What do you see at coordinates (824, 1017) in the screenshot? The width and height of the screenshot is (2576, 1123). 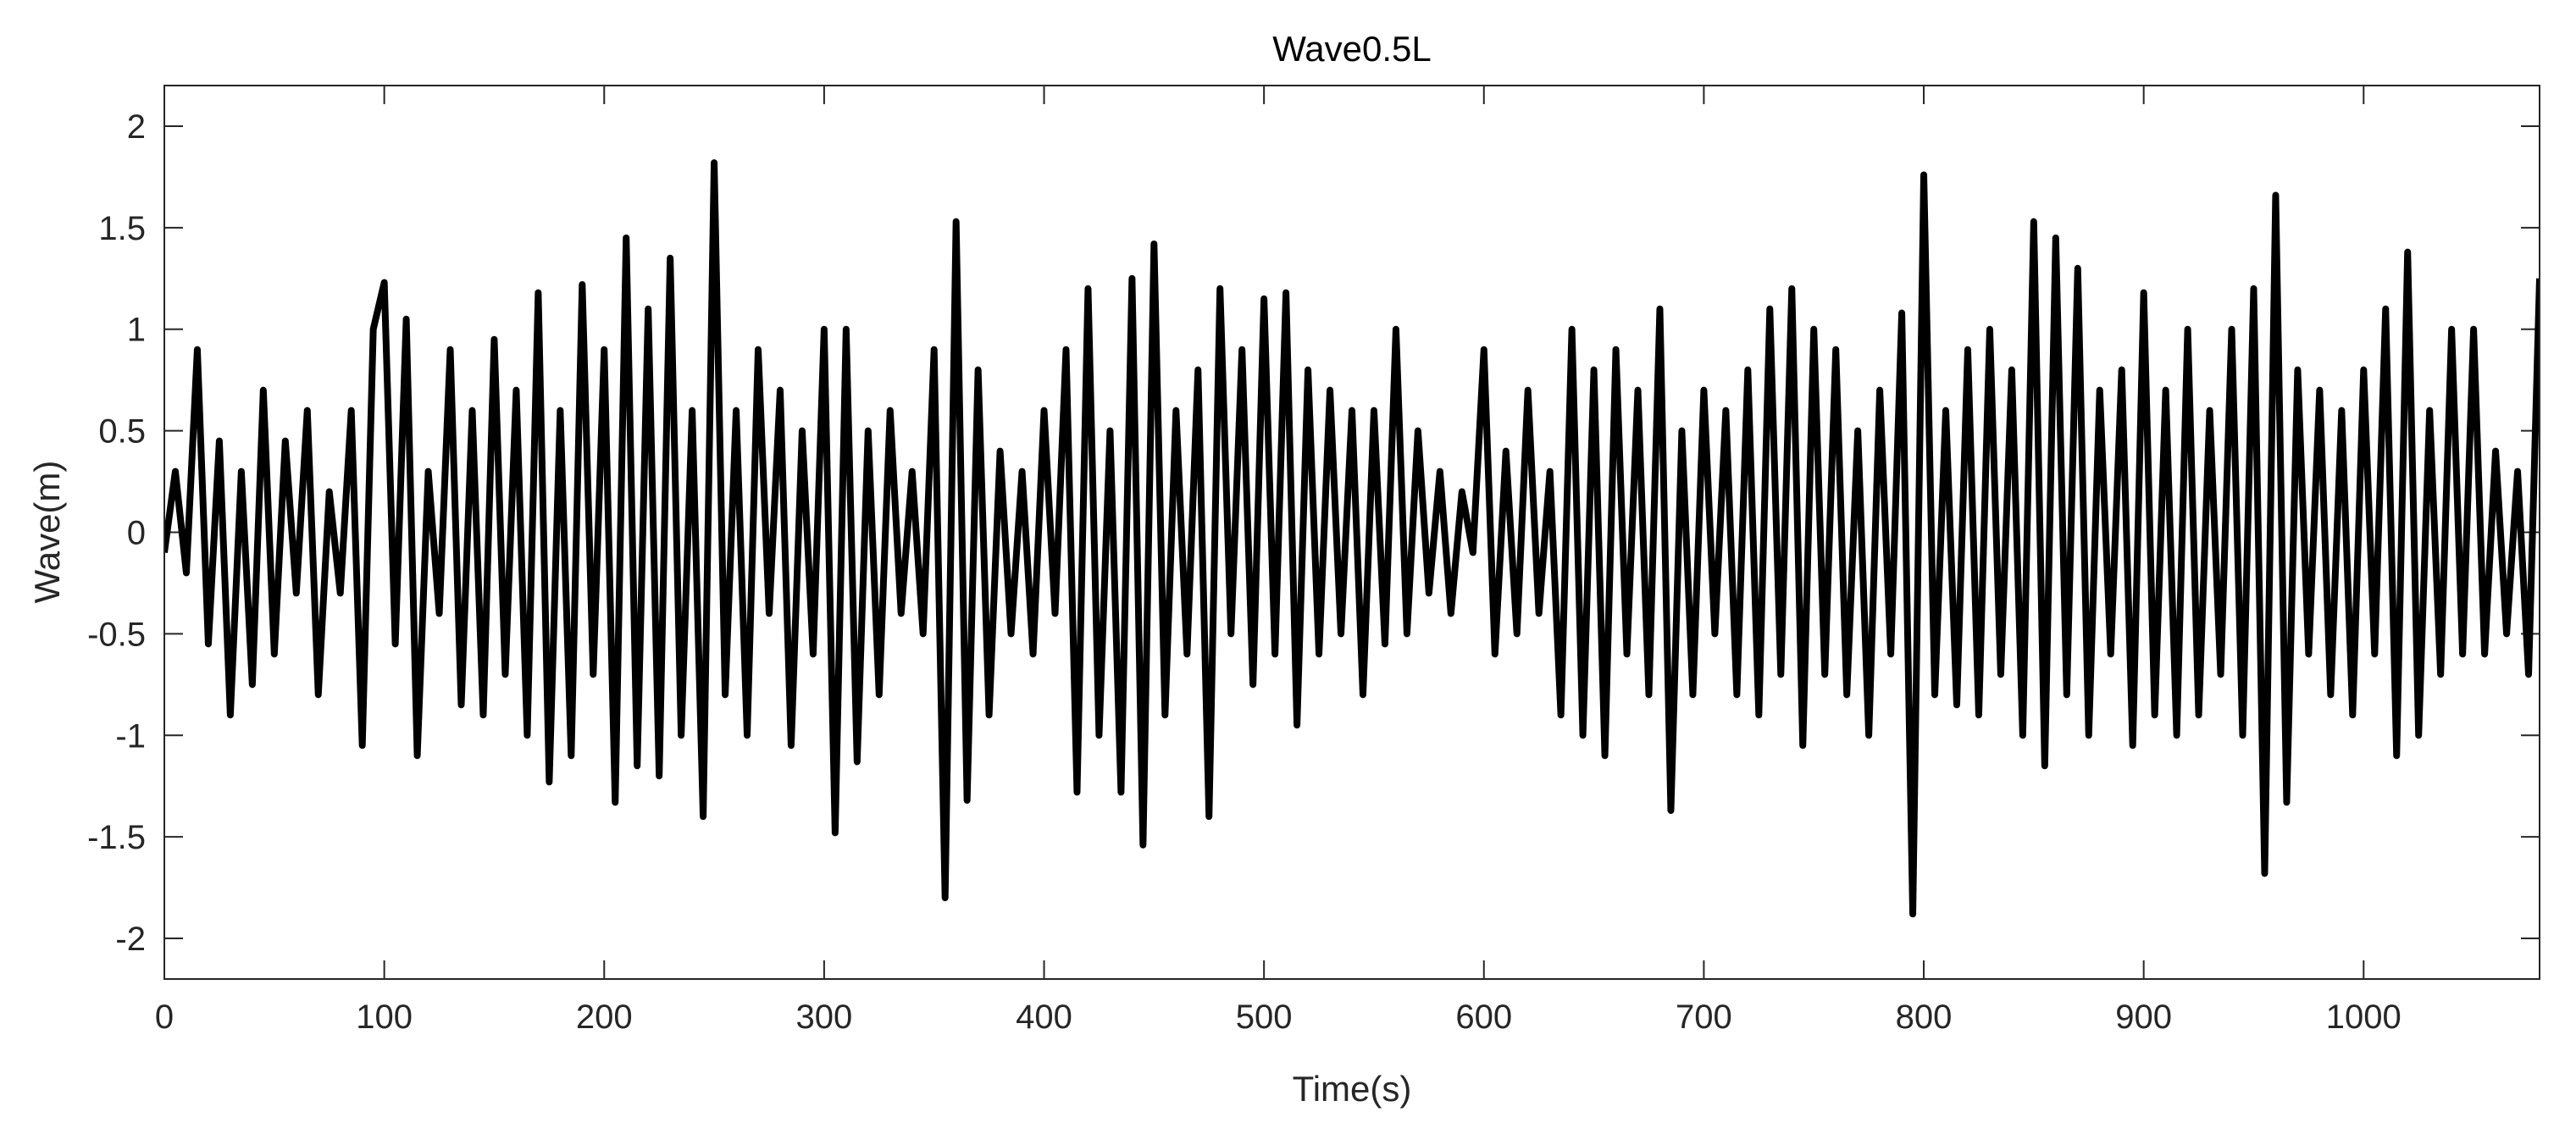 I see `x-tick-label: 300` at bounding box center [824, 1017].